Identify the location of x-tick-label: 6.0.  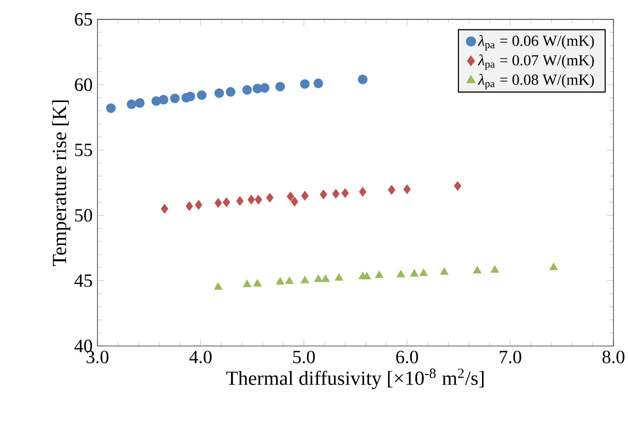
(407, 357).